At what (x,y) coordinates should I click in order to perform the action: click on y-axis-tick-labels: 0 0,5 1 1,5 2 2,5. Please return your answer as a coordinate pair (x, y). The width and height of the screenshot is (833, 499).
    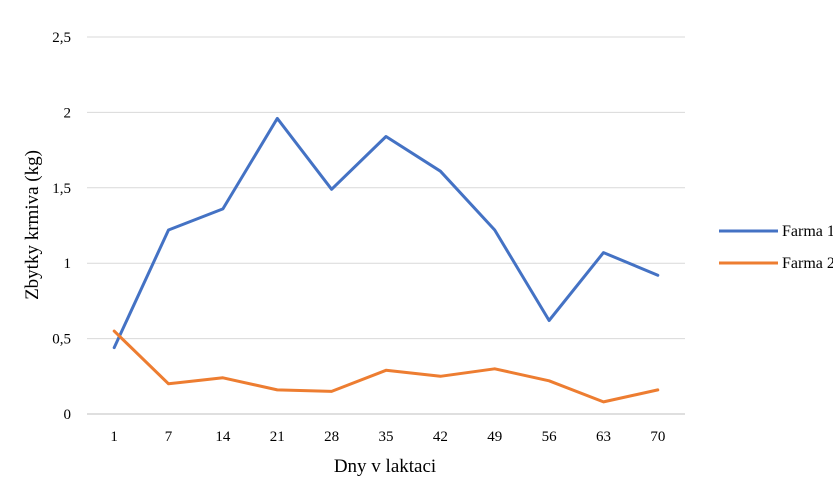
    Looking at the image, I should click on (61, 226).